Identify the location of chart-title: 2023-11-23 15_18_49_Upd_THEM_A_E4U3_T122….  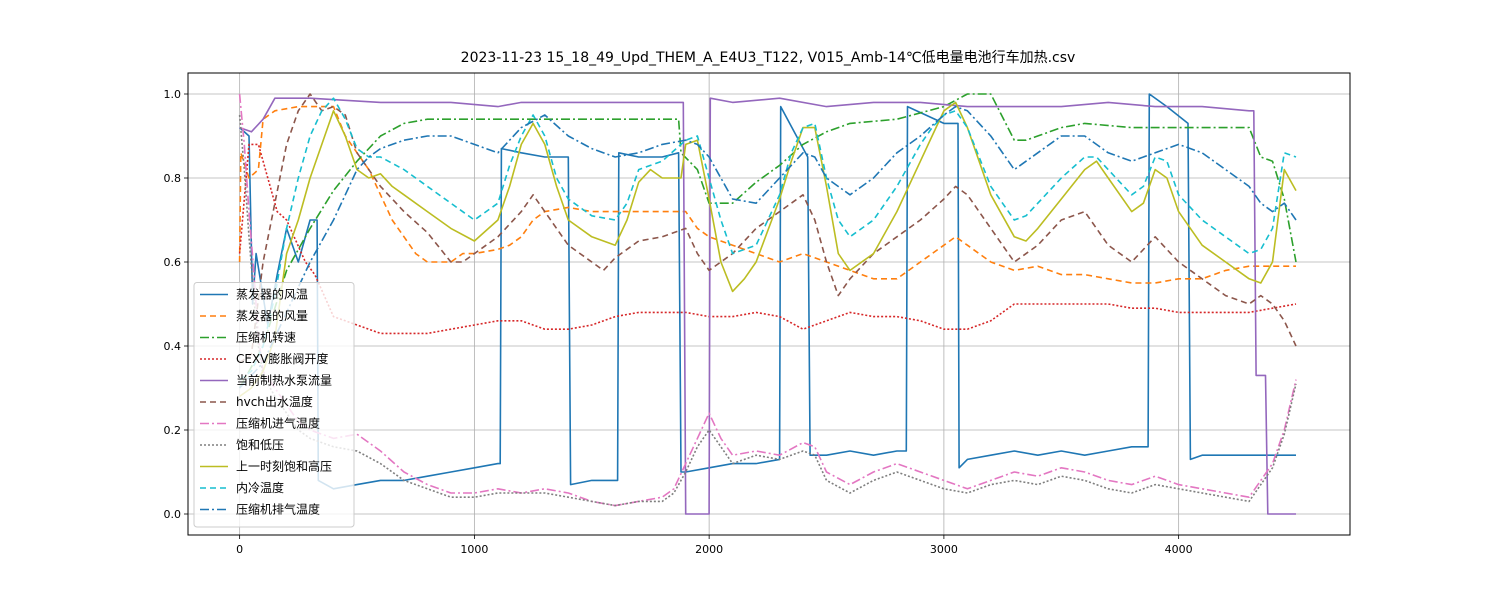
(768, 57).